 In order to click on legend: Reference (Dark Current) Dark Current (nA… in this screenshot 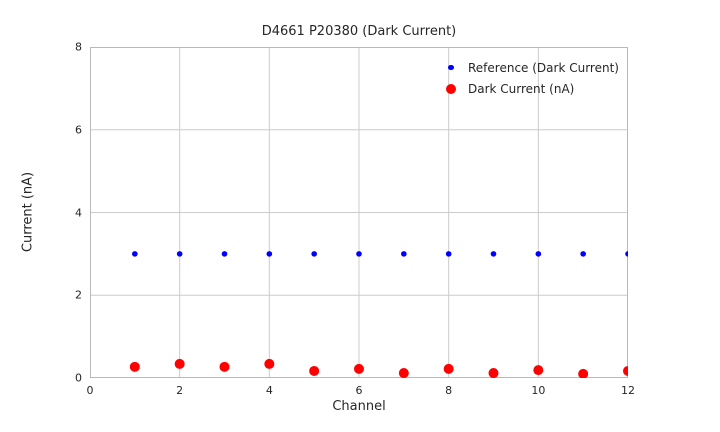, I will do `click(529, 78)`.